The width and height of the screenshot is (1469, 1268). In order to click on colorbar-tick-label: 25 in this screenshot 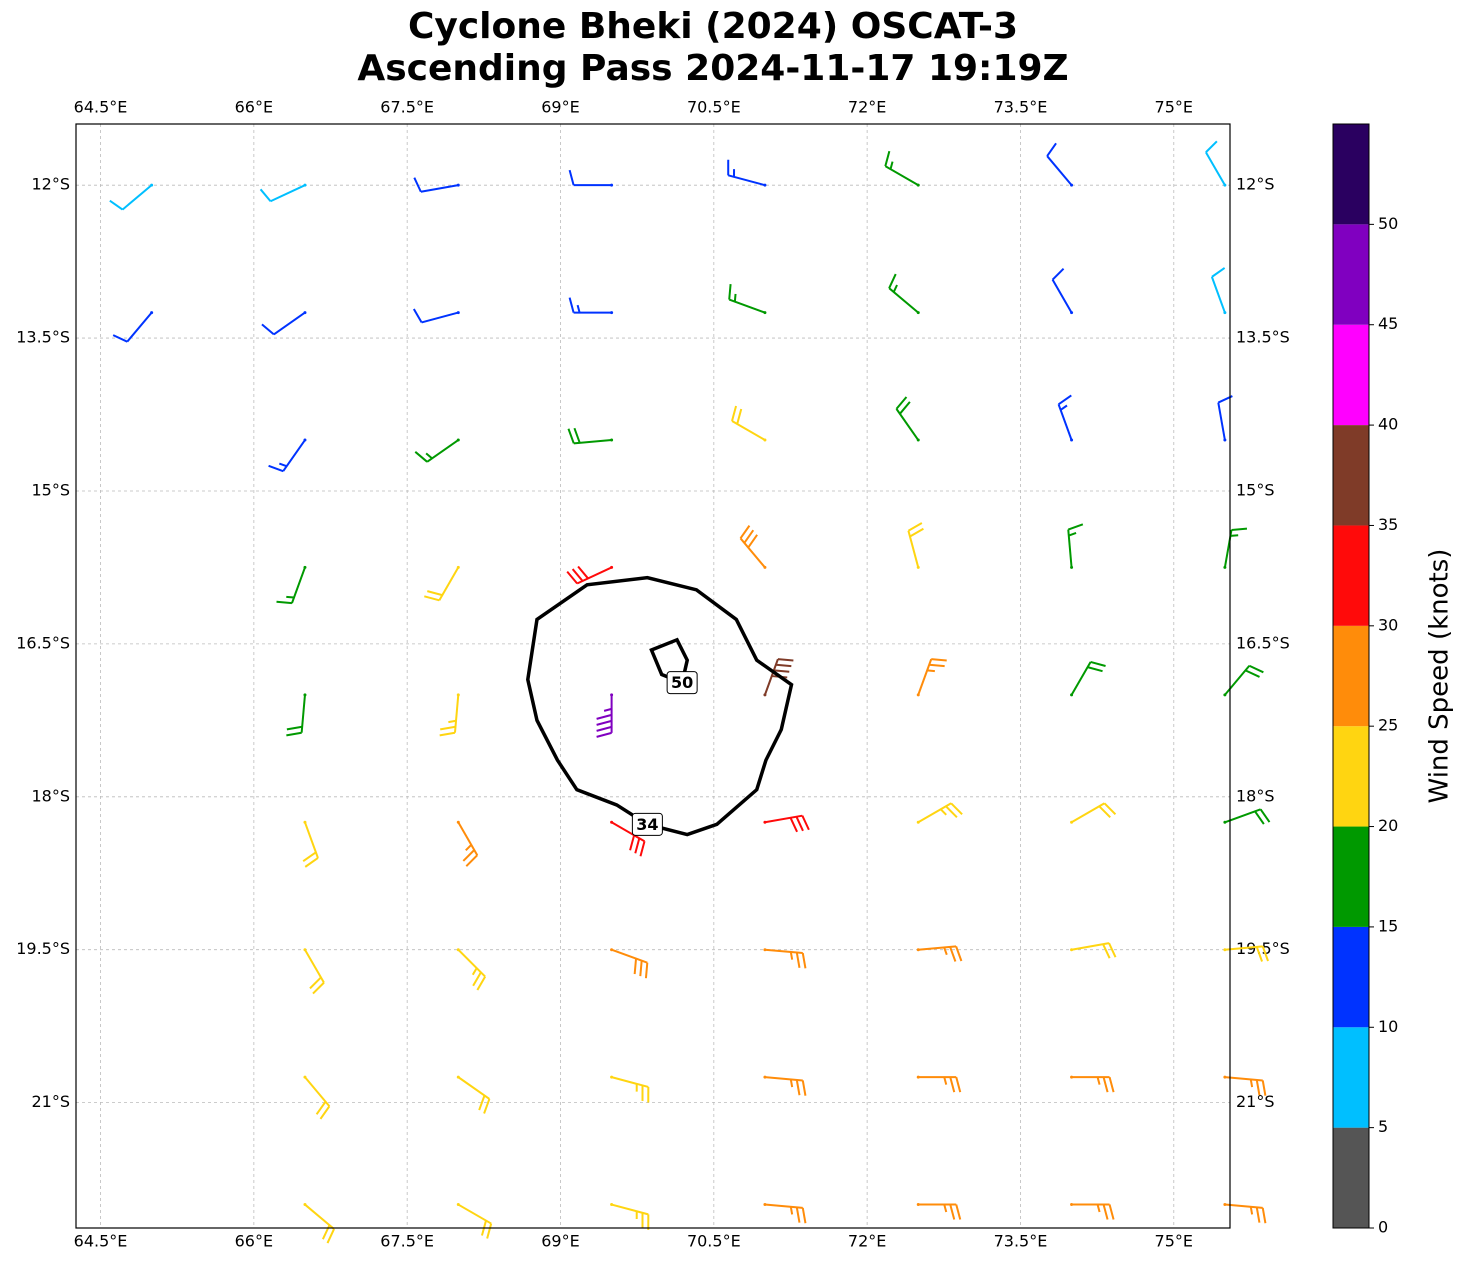, I will do `click(1388, 725)`.